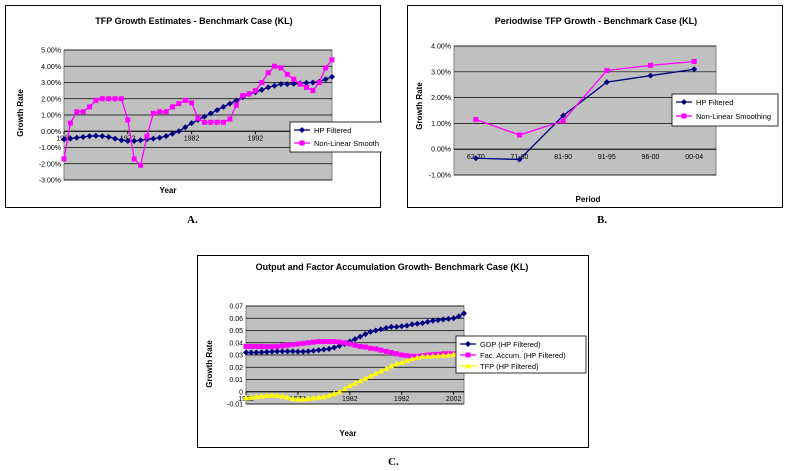 This screenshot has width=787, height=471. What do you see at coordinates (607, 157) in the screenshot?
I see `chart-b-xtick-label: 91-95` at bounding box center [607, 157].